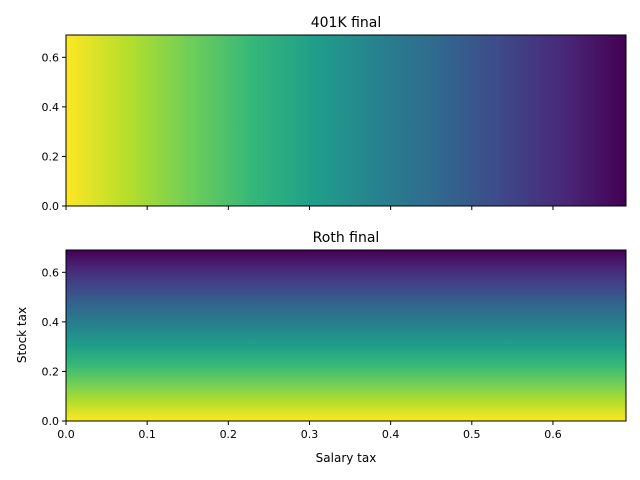 The height and width of the screenshot is (480, 640). What do you see at coordinates (346, 458) in the screenshot?
I see `x-axis-label: Salary tax` at bounding box center [346, 458].